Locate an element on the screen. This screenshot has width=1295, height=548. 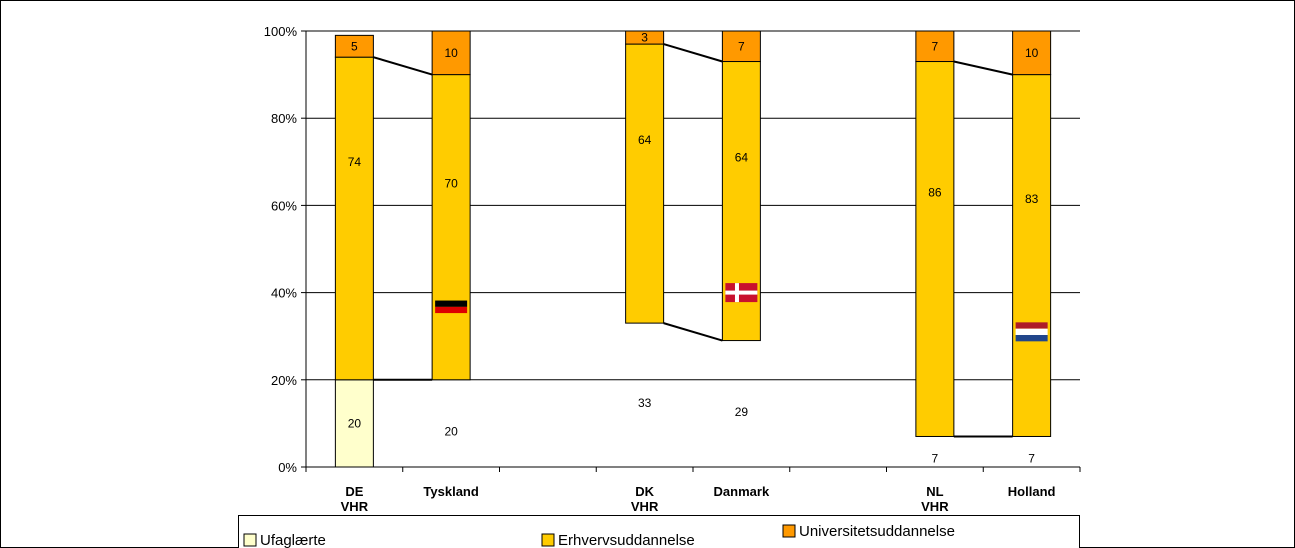
category-label: NL is located at coordinates (934, 491).